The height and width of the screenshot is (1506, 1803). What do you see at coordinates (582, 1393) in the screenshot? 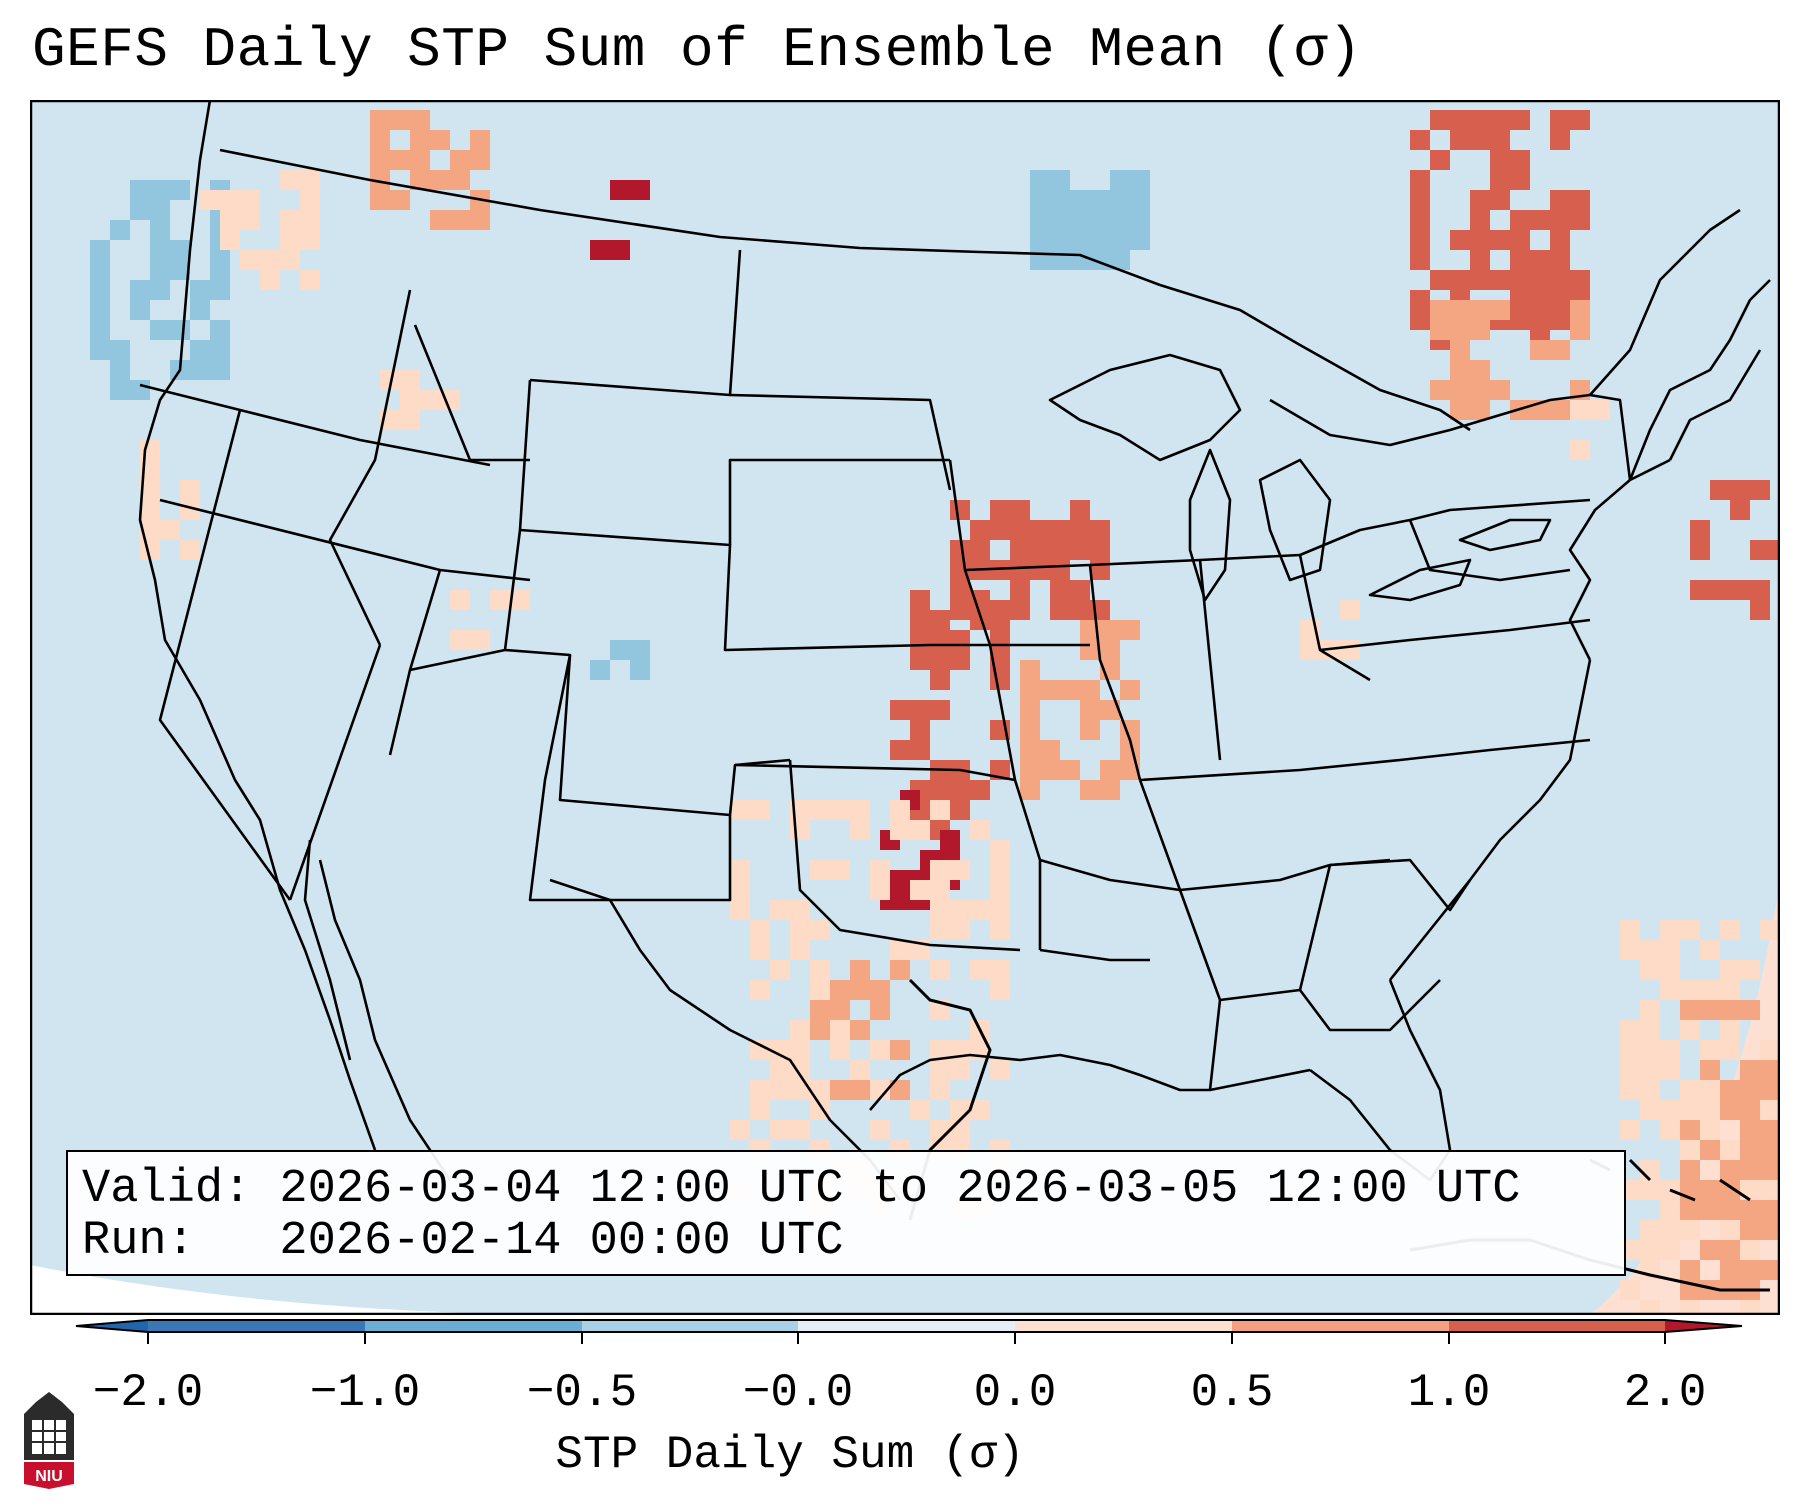
I see `colorbar-tick-label: −0.5` at bounding box center [582, 1393].